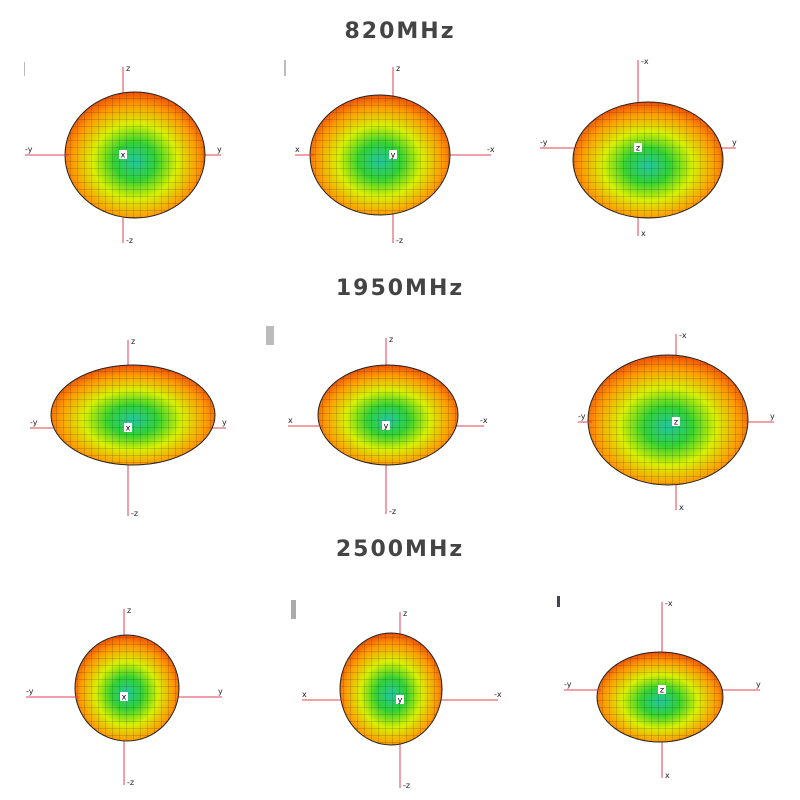  What do you see at coordinates (400, 288) in the screenshot?
I see `section-title: 1950MHz` at bounding box center [400, 288].